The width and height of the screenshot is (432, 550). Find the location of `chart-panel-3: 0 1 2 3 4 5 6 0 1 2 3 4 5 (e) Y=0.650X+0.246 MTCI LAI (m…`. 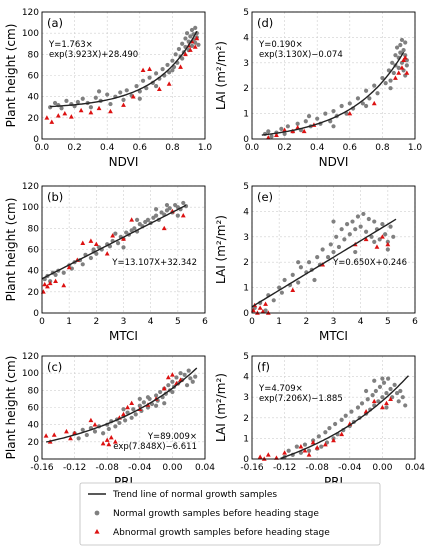

chart-panel-3: 0 1 2 3 4 5 6 0 1 2 3 4 5 (e) Y=0.650X+0.246 MTCI LAI (m… is located at coordinates (316, 262).